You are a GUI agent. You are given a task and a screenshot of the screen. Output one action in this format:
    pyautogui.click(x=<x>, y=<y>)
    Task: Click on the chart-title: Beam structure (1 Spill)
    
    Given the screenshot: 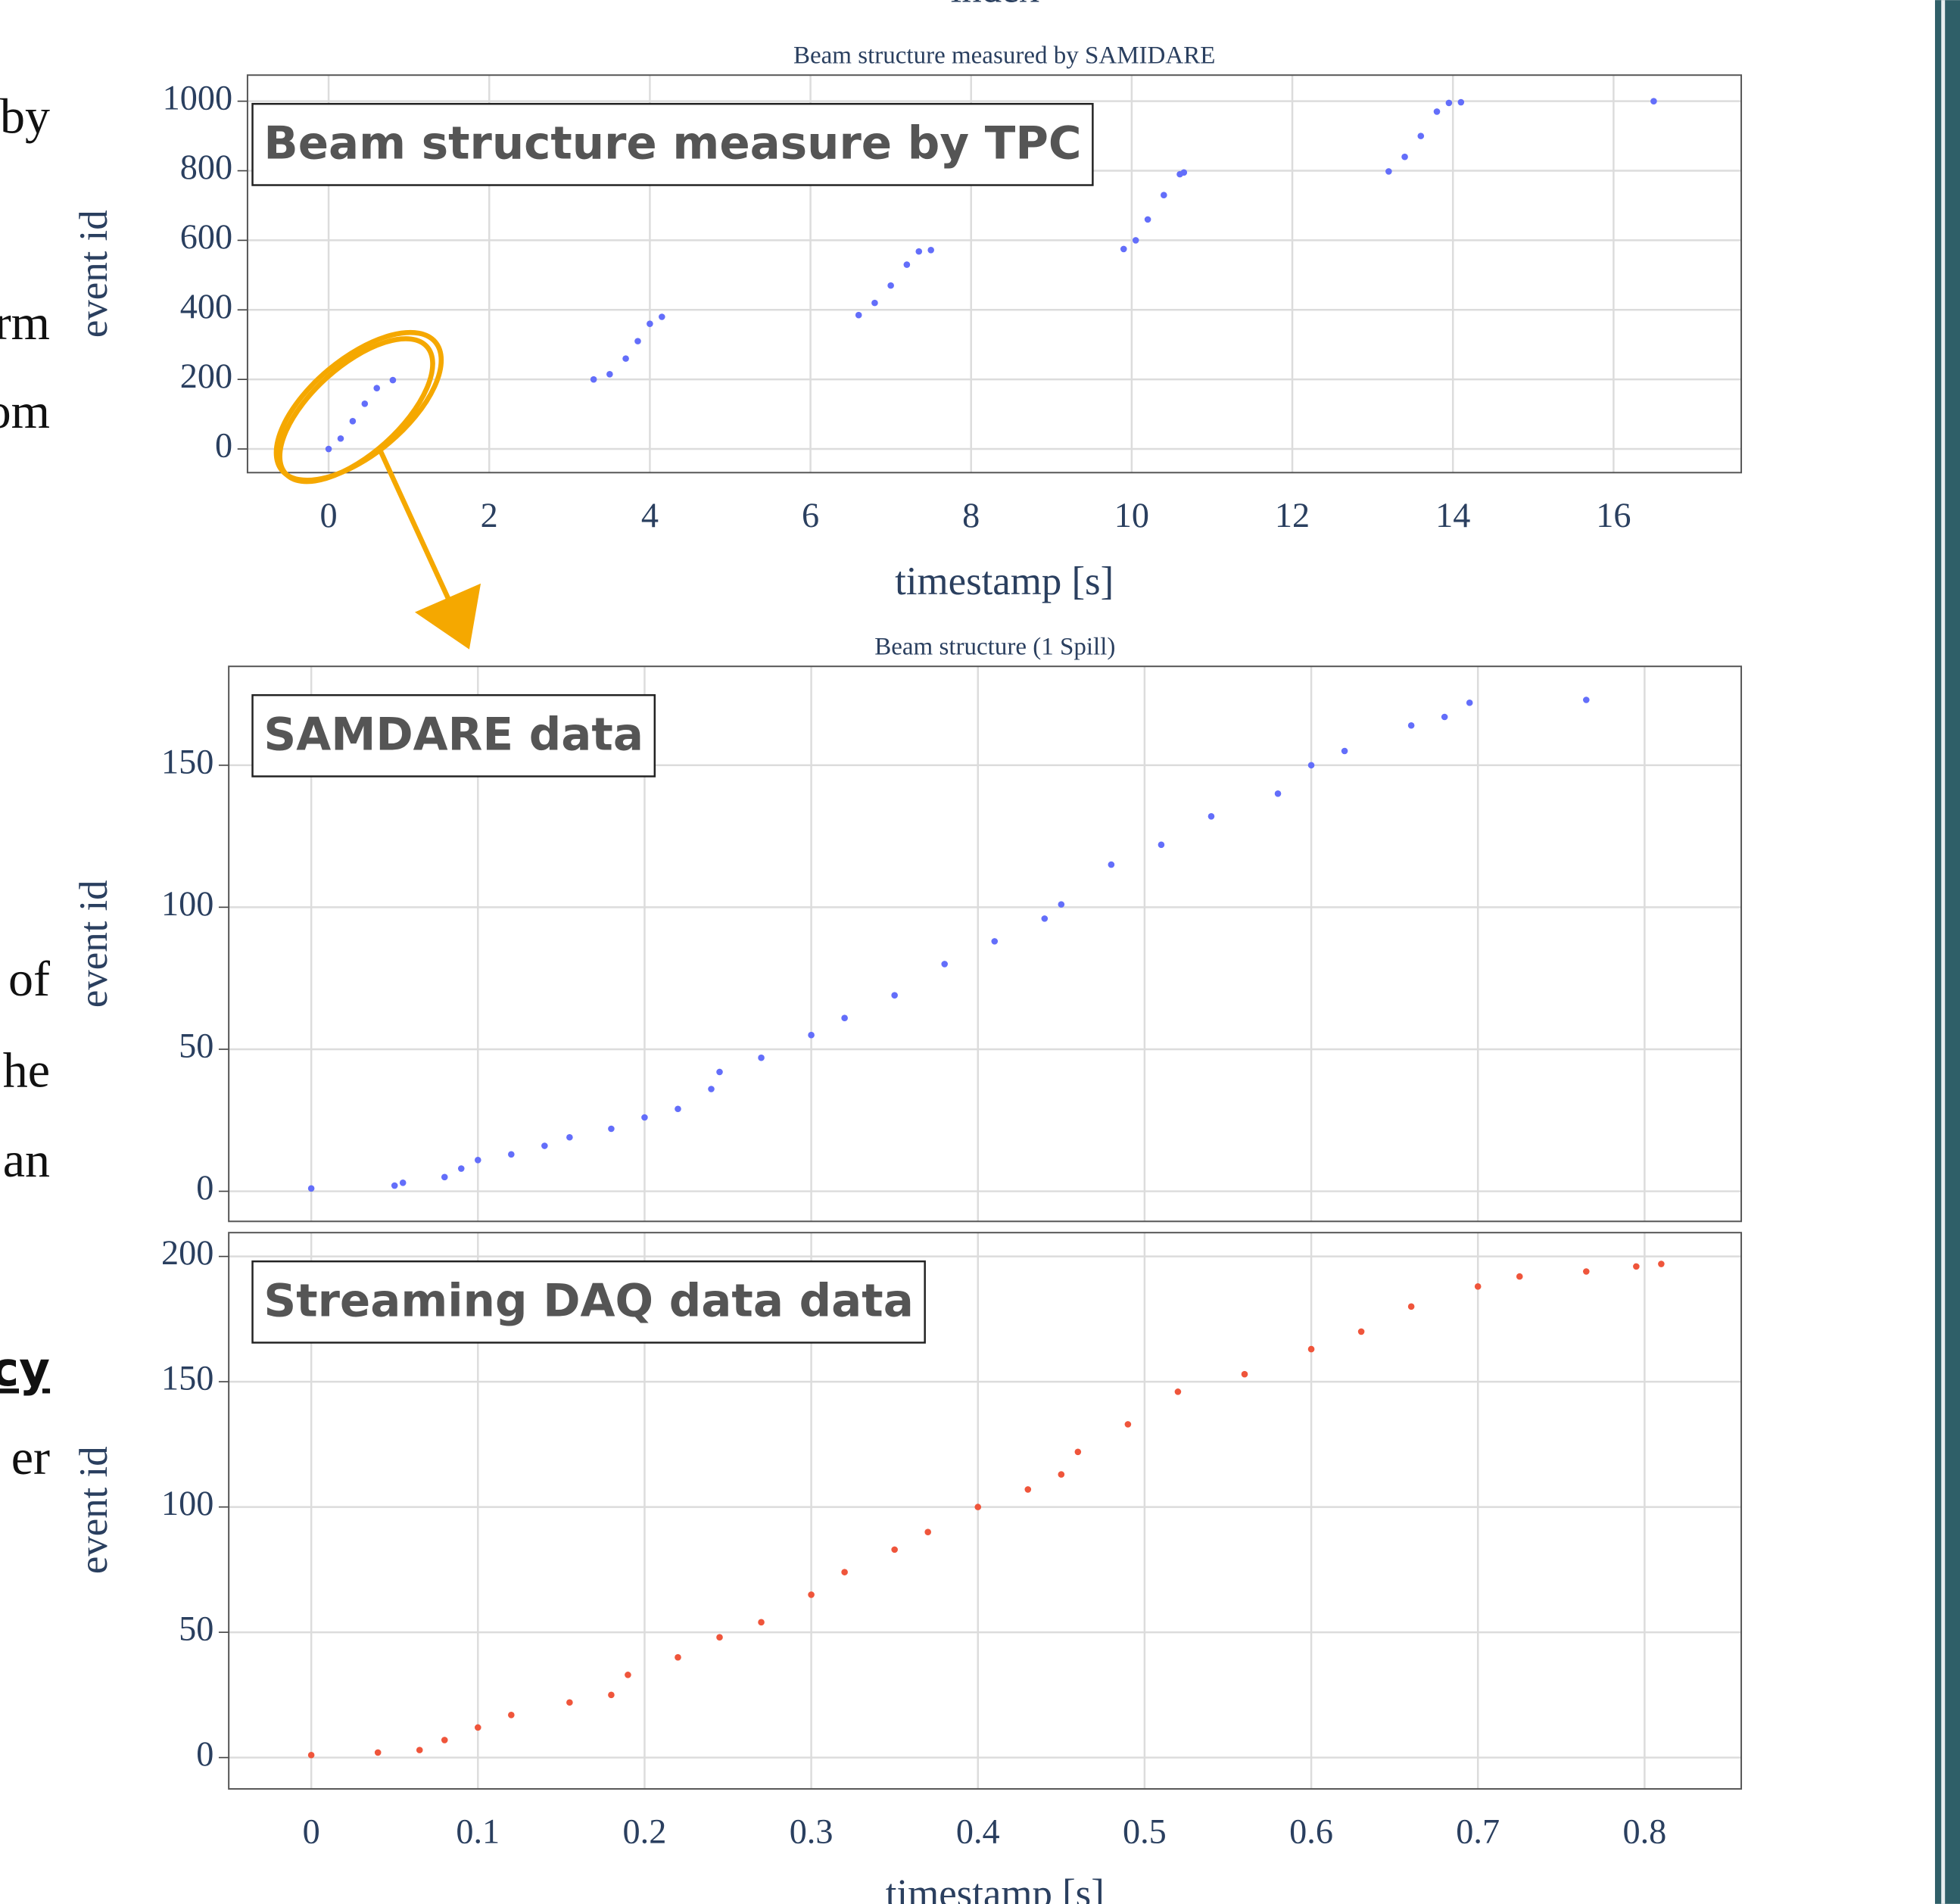 What is the action you would take?
    pyautogui.click(x=994, y=647)
    